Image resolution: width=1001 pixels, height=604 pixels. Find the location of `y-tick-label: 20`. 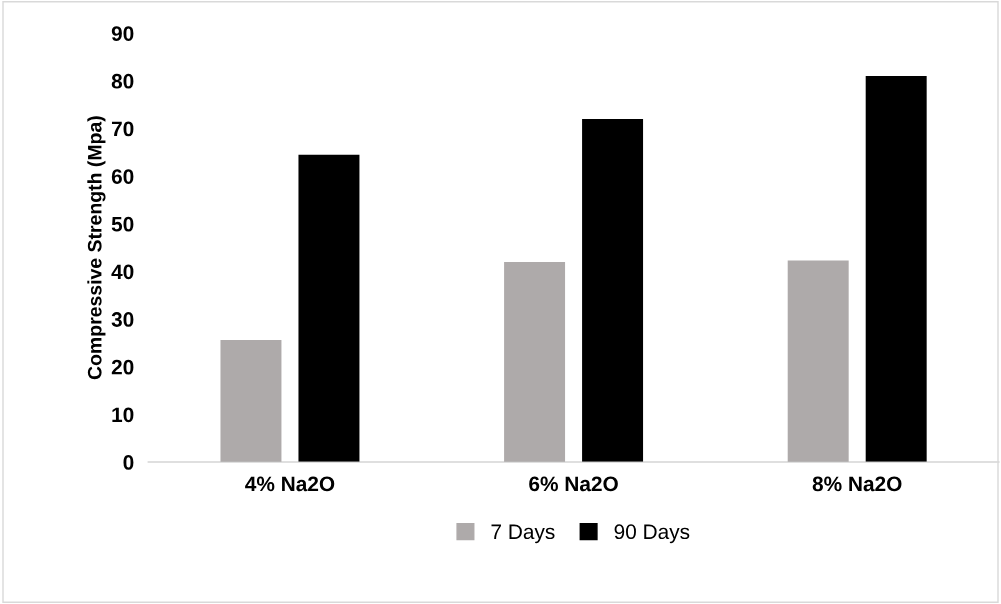

y-tick-label: 20 is located at coordinates (122, 367).